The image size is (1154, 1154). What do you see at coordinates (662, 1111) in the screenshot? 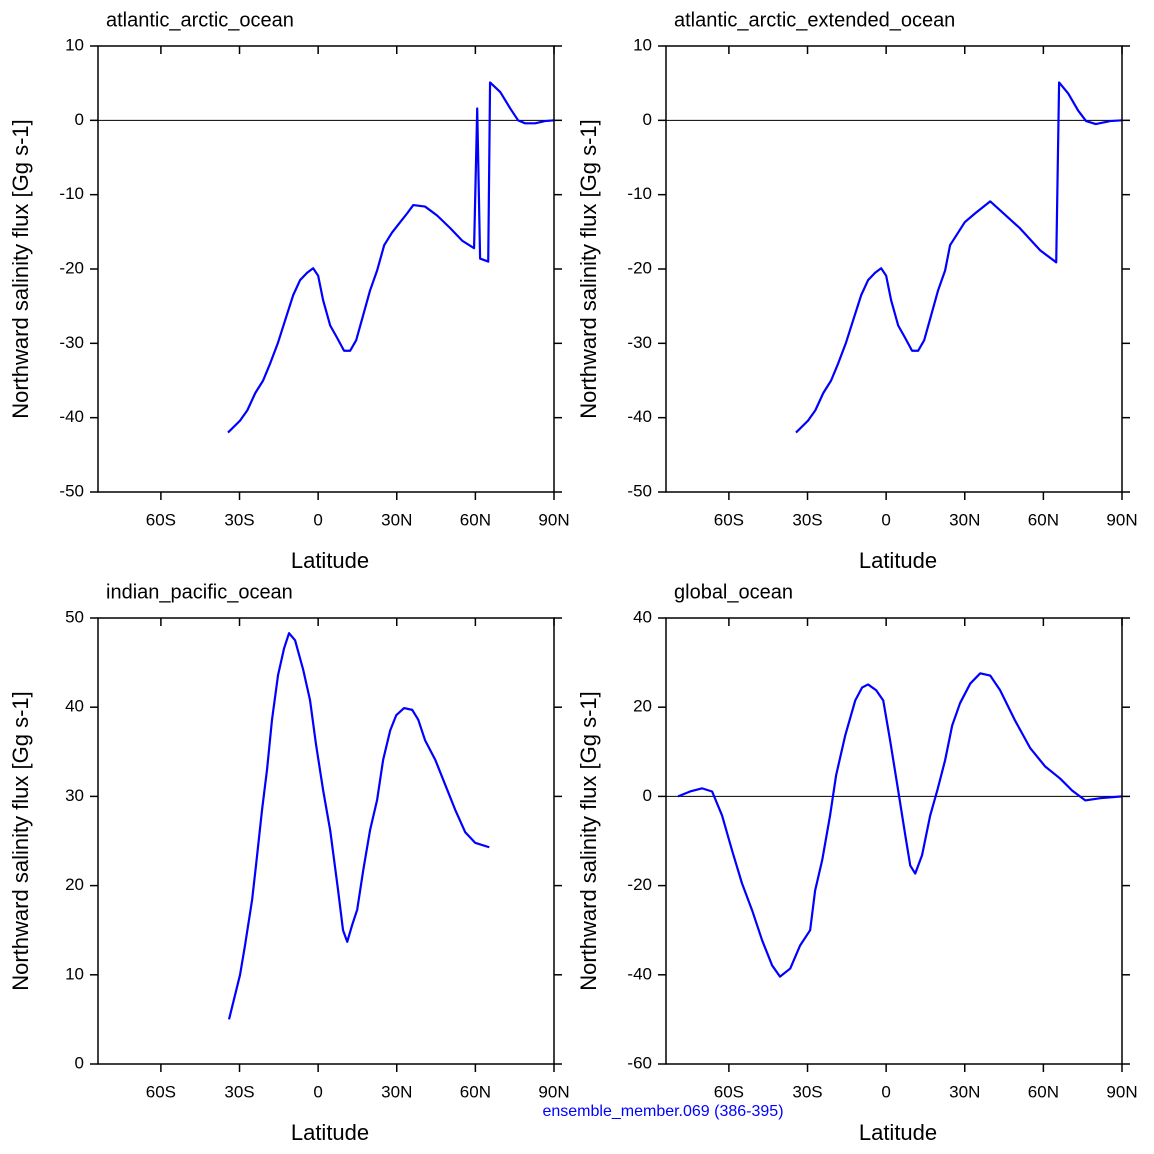
I see `footer: ensemble_member.069 (386-395)` at bounding box center [662, 1111].